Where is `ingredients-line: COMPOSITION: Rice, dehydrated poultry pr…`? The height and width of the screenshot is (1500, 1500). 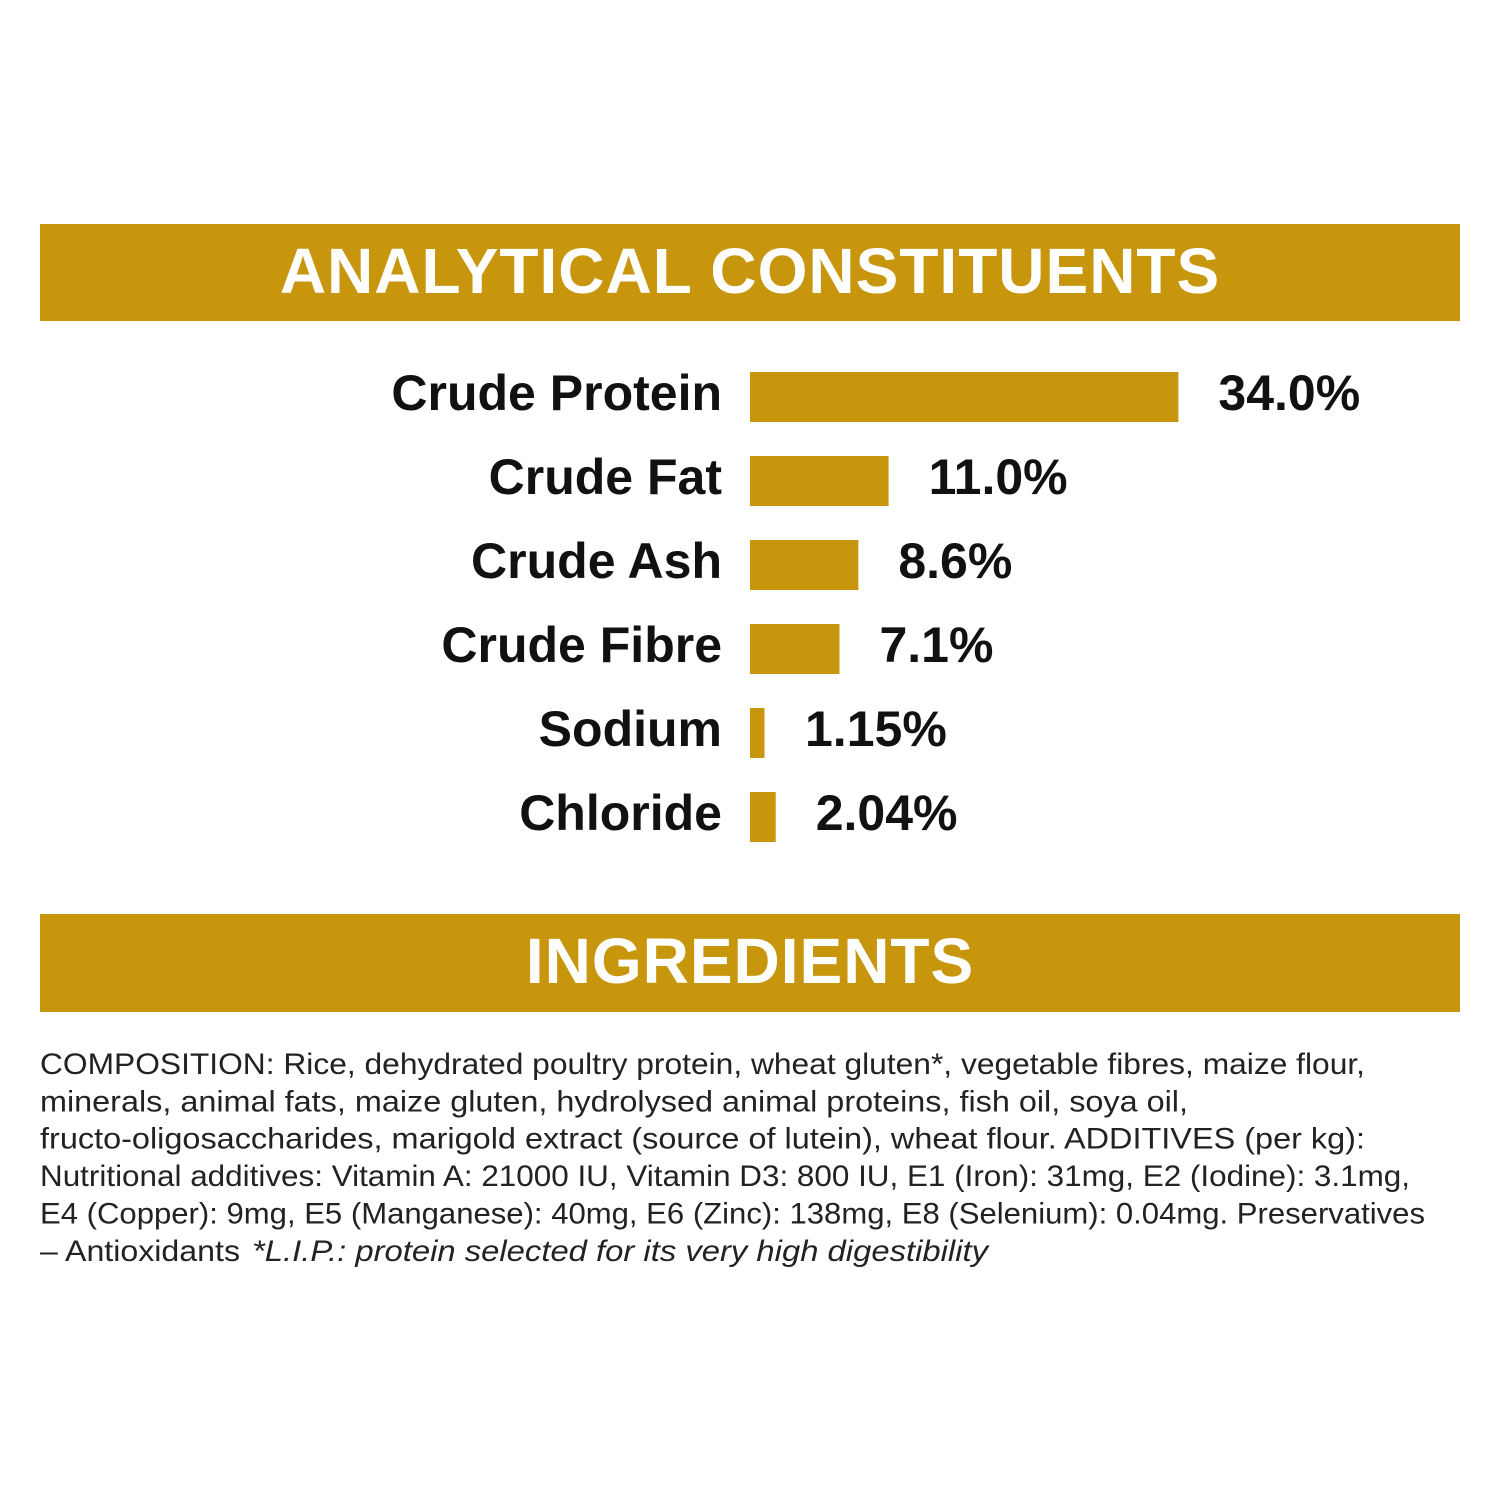 ingredients-line: COMPOSITION: Rice, dehydrated poultry pr… is located at coordinates (702, 1064).